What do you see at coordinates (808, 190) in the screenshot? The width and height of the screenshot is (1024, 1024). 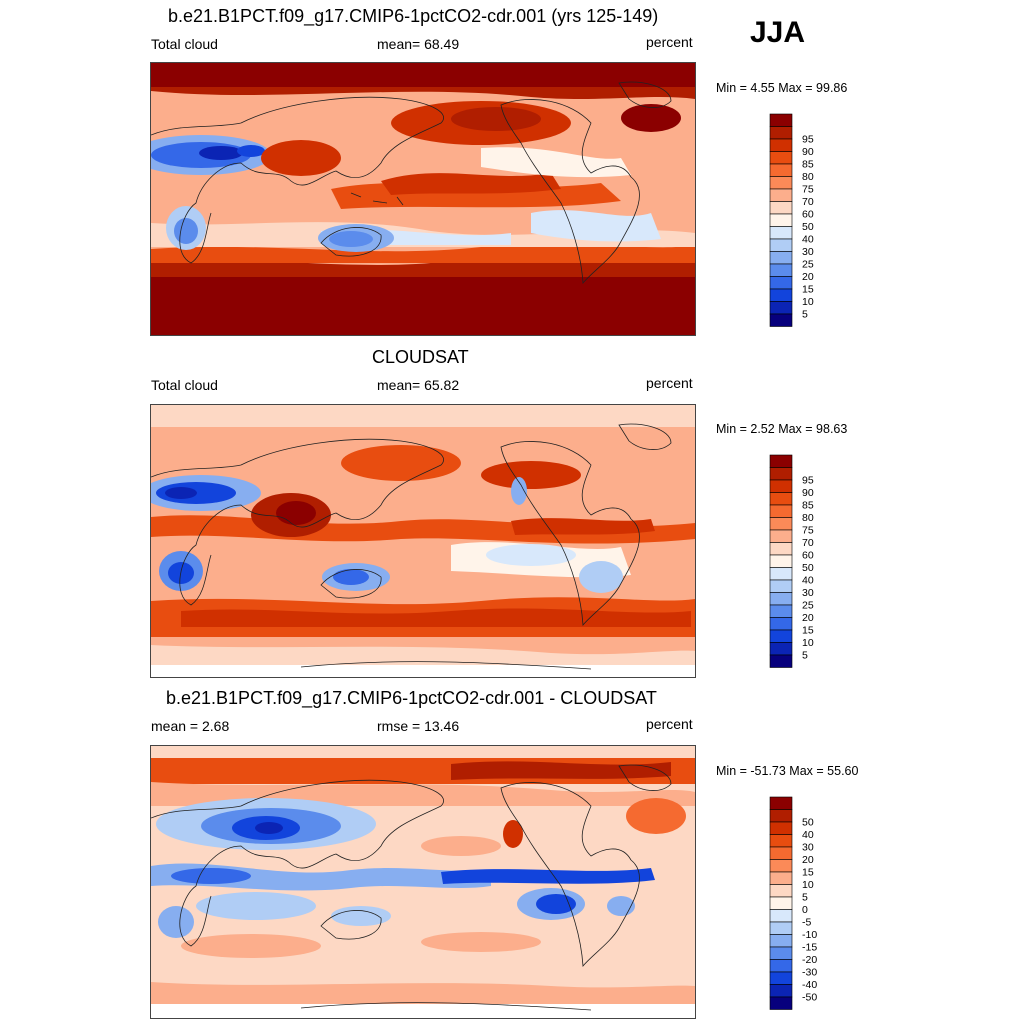 I see `model-colorbar-label: 75` at bounding box center [808, 190].